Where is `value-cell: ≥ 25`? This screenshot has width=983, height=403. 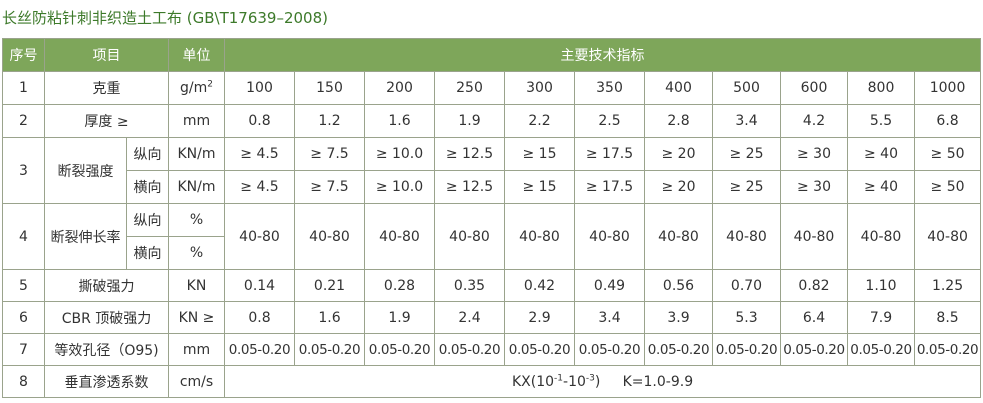
value-cell: ≥ 25 is located at coordinates (746, 154).